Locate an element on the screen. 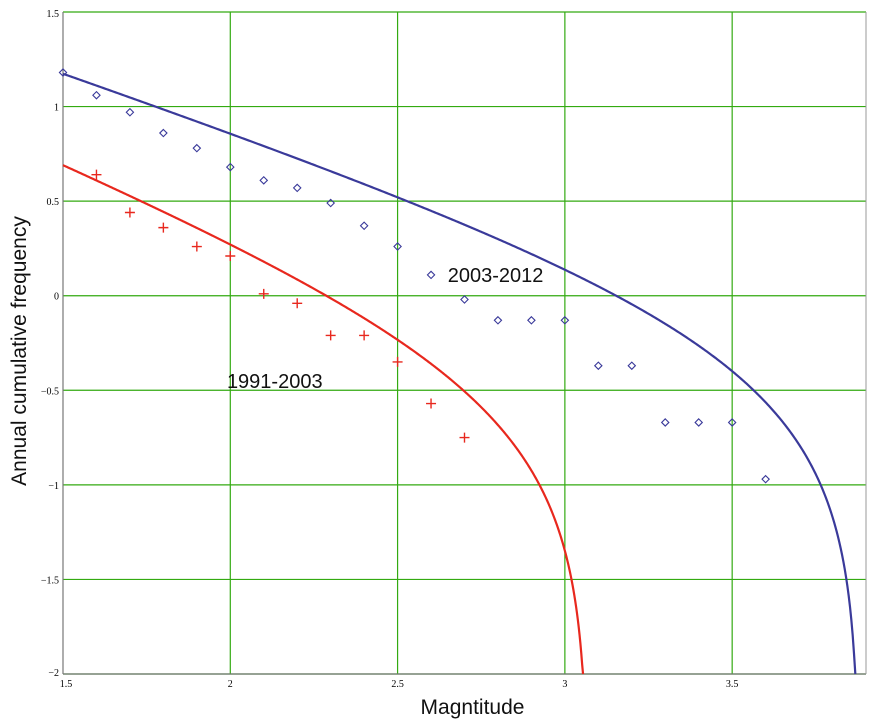 The image size is (877, 719). y-tick-label: 0.5 is located at coordinates (53, 202).